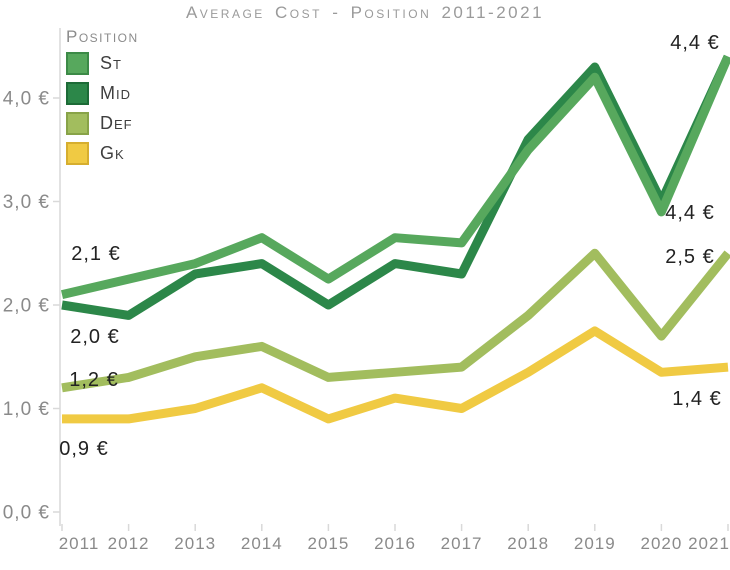 This screenshot has width=730, height=570. I want to click on value-label-st: 2,1 €, so click(95, 254).